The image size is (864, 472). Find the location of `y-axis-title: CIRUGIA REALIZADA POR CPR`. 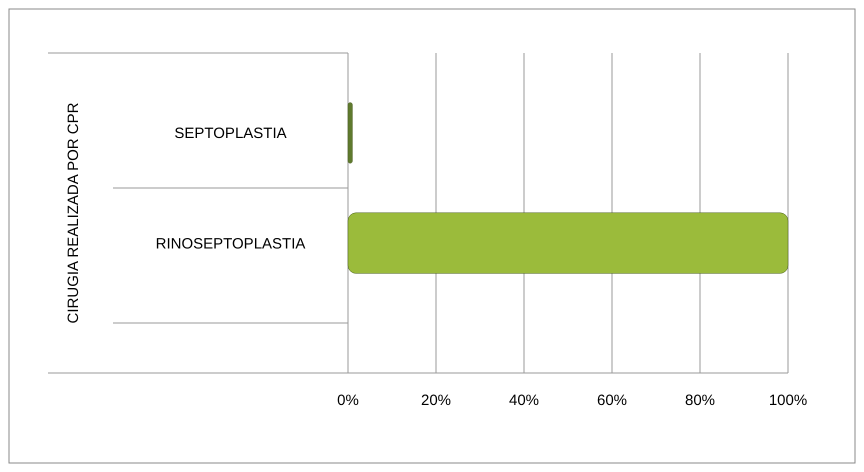

y-axis-title: CIRUGIA REALIZADA POR CPR is located at coordinates (73, 213).